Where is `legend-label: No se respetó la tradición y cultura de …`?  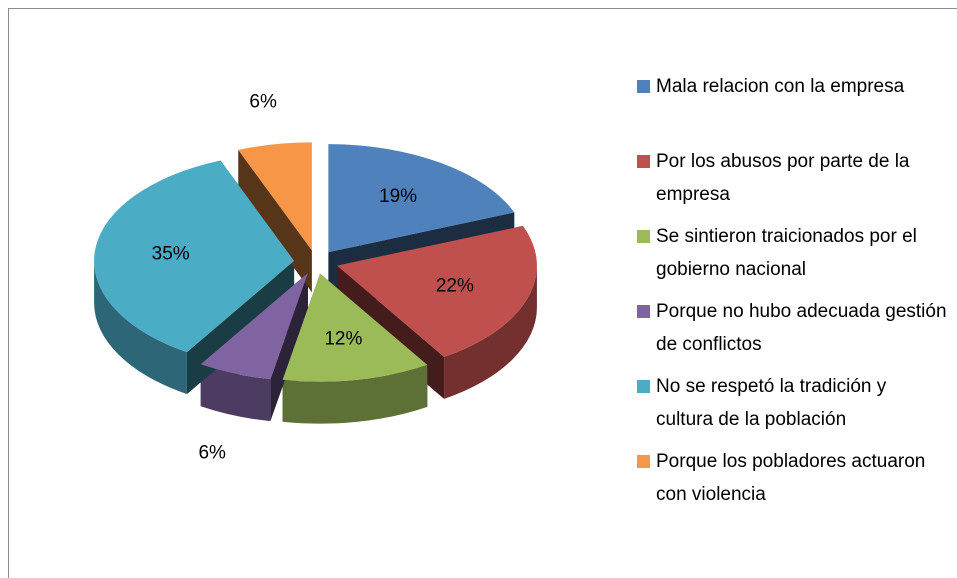 legend-label: No se respetó la tradición y cultura de … is located at coordinates (771, 403).